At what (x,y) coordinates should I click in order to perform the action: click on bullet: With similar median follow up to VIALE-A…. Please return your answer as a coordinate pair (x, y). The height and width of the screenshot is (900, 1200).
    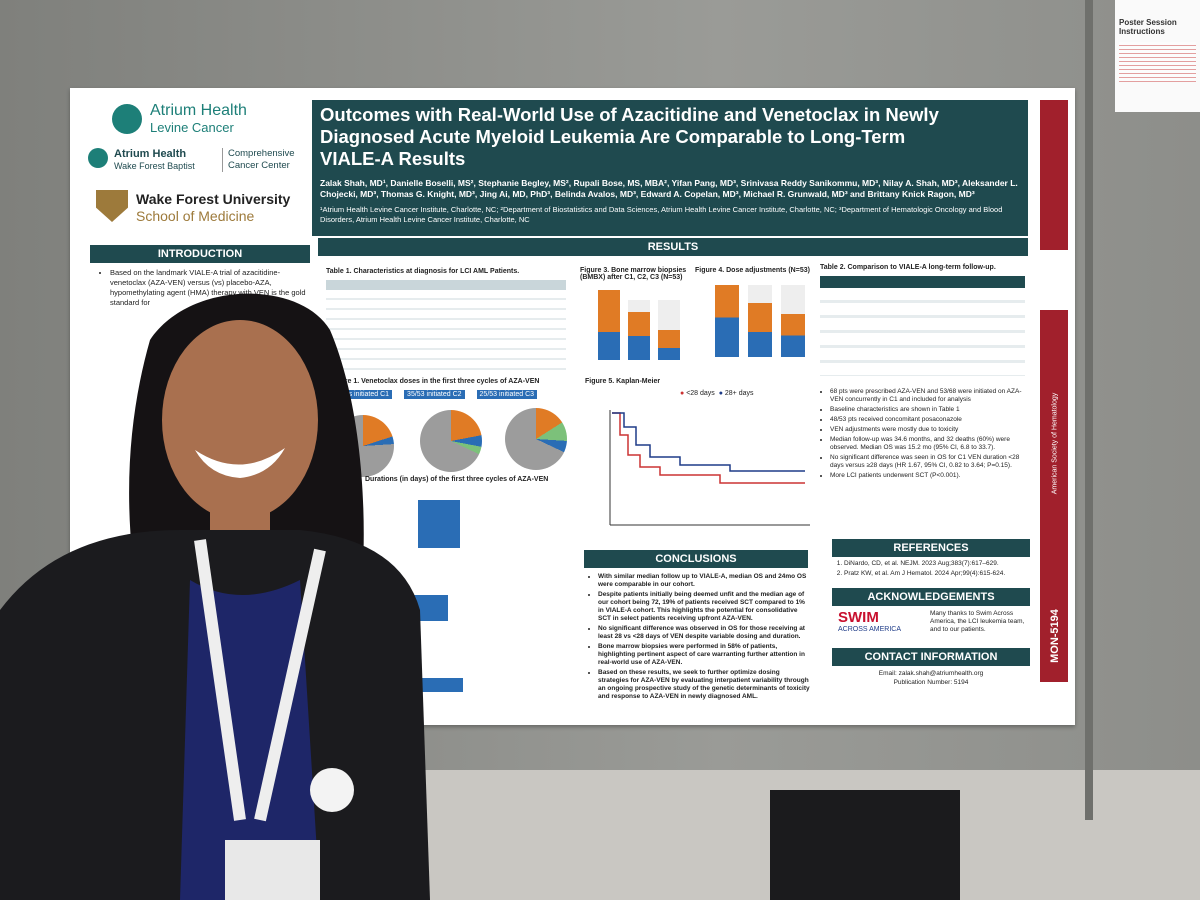
    Looking at the image, I should click on (704, 581).